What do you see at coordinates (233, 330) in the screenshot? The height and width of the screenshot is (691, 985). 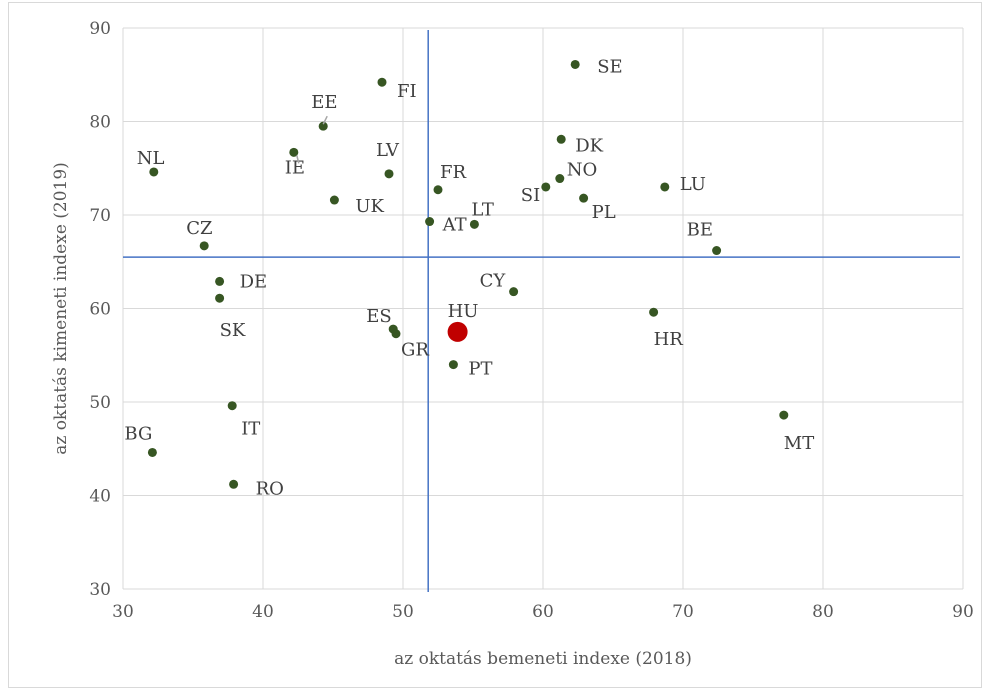 I see `point-label-sk: SK` at bounding box center [233, 330].